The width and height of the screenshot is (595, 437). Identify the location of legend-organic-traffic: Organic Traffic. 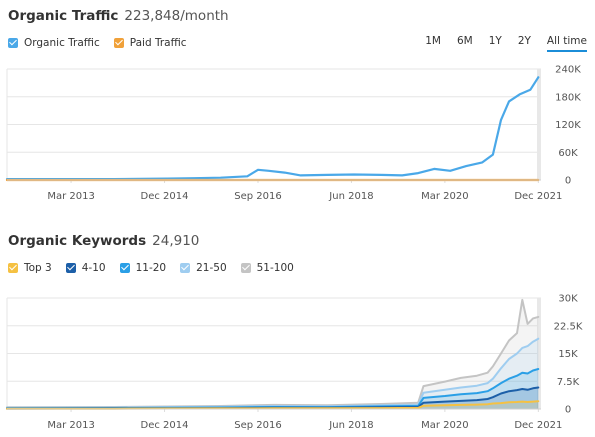
(54, 43).